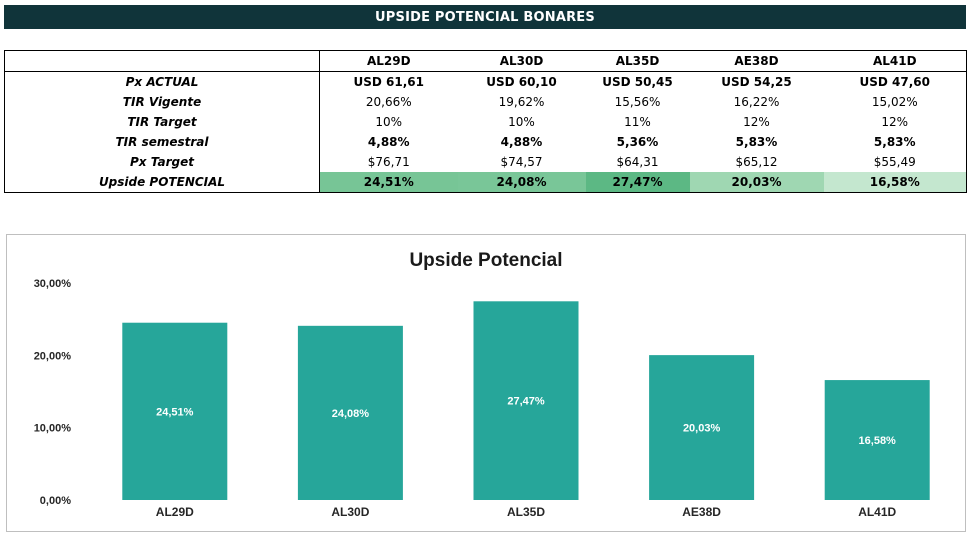 This screenshot has width=970, height=538. Describe the element at coordinates (162, 102) in the screenshot. I see `row-label: TIR Vigente` at that location.